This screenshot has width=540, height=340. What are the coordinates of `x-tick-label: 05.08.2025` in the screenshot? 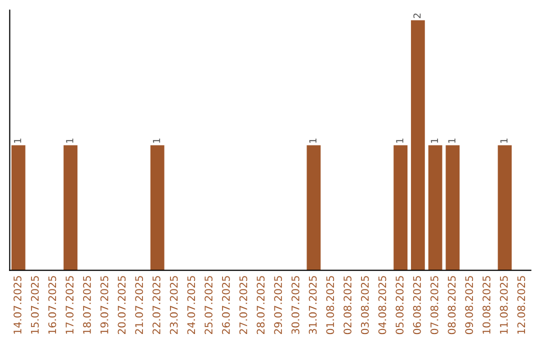 It's located at (400, 305).